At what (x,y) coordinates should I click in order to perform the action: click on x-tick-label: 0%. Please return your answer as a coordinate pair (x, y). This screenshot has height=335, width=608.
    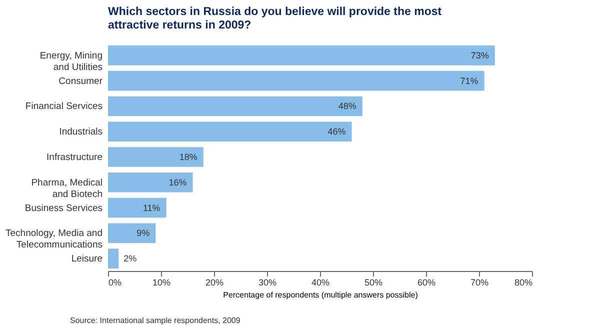
    Looking at the image, I should click on (115, 283).